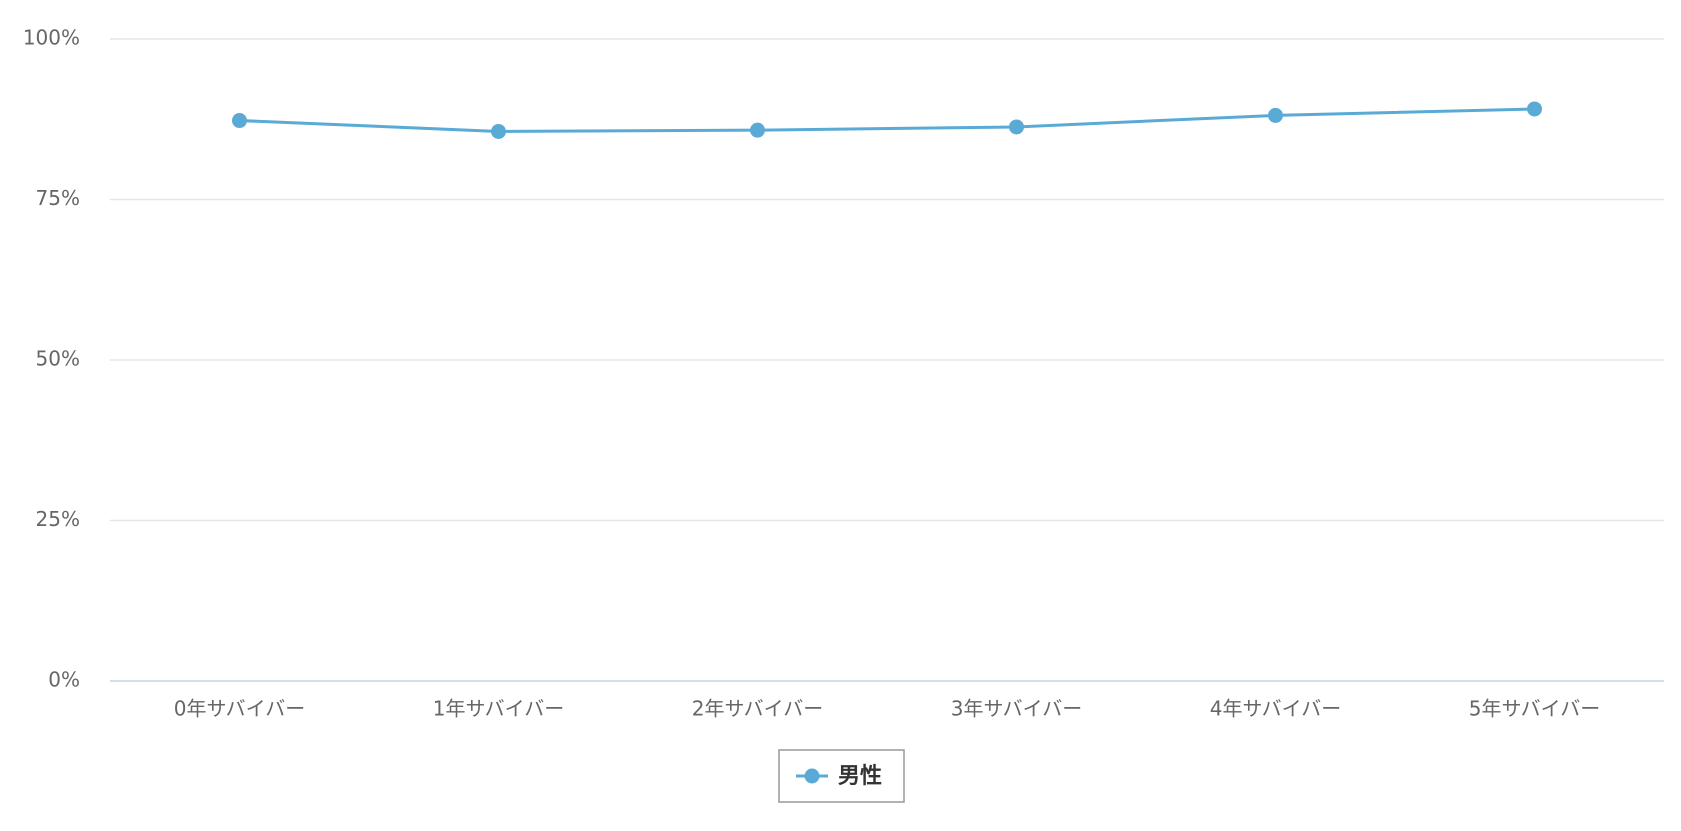  What do you see at coordinates (58, 359) in the screenshot?
I see `y-tick-label: 50%` at bounding box center [58, 359].